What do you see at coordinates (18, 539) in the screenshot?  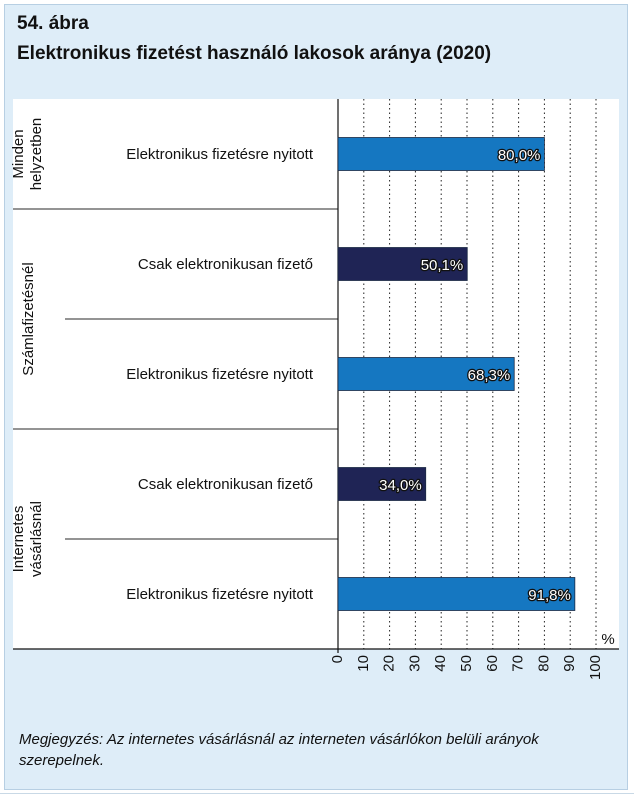 I see `group-label: Internetes` at bounding box center [18, 539].